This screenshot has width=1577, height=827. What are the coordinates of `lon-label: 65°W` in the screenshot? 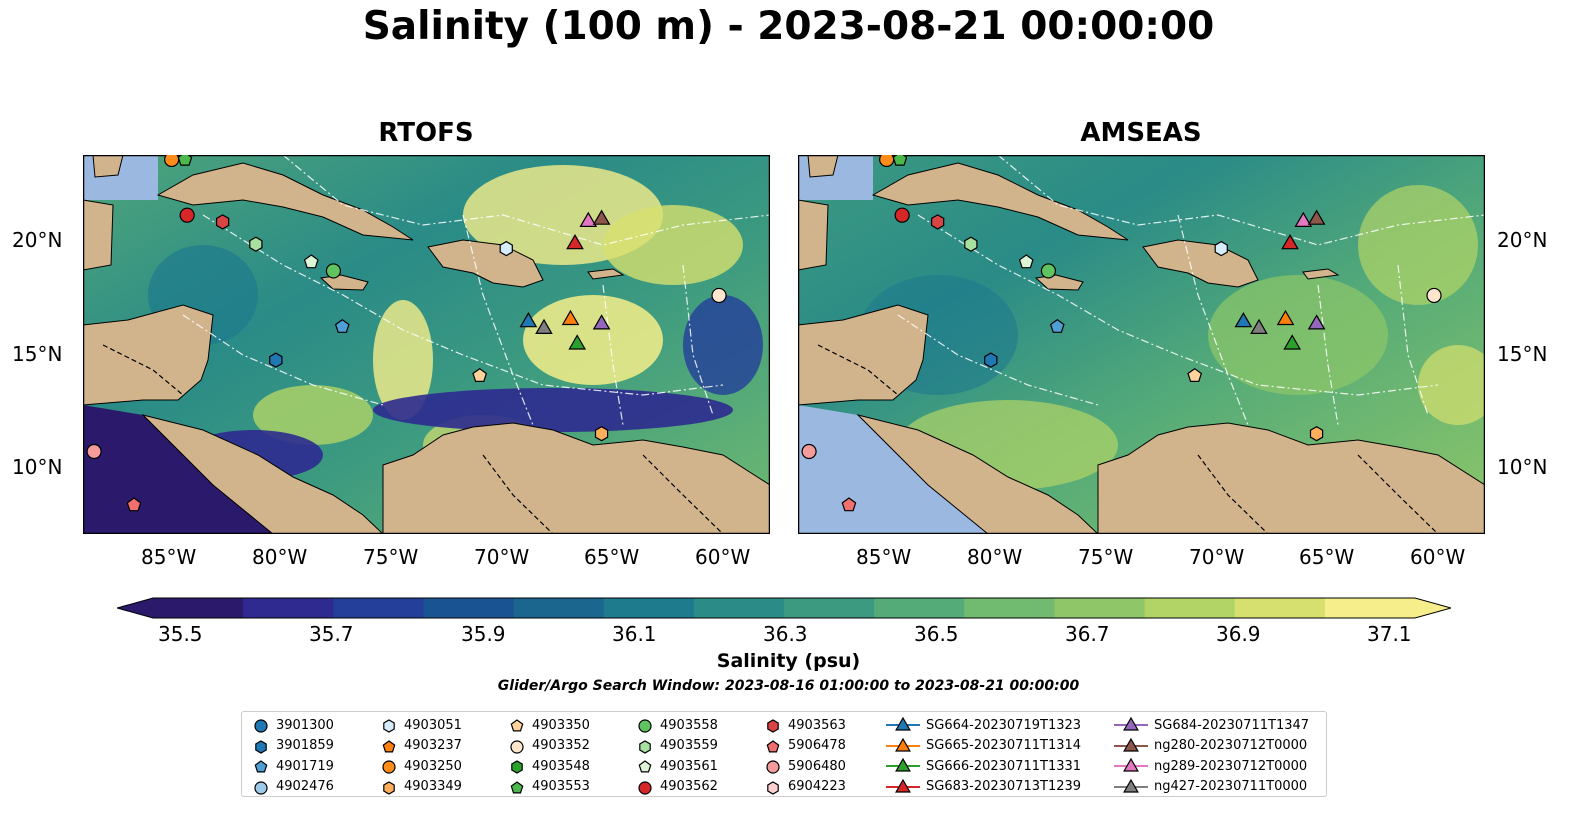 It's located at (612, 557).